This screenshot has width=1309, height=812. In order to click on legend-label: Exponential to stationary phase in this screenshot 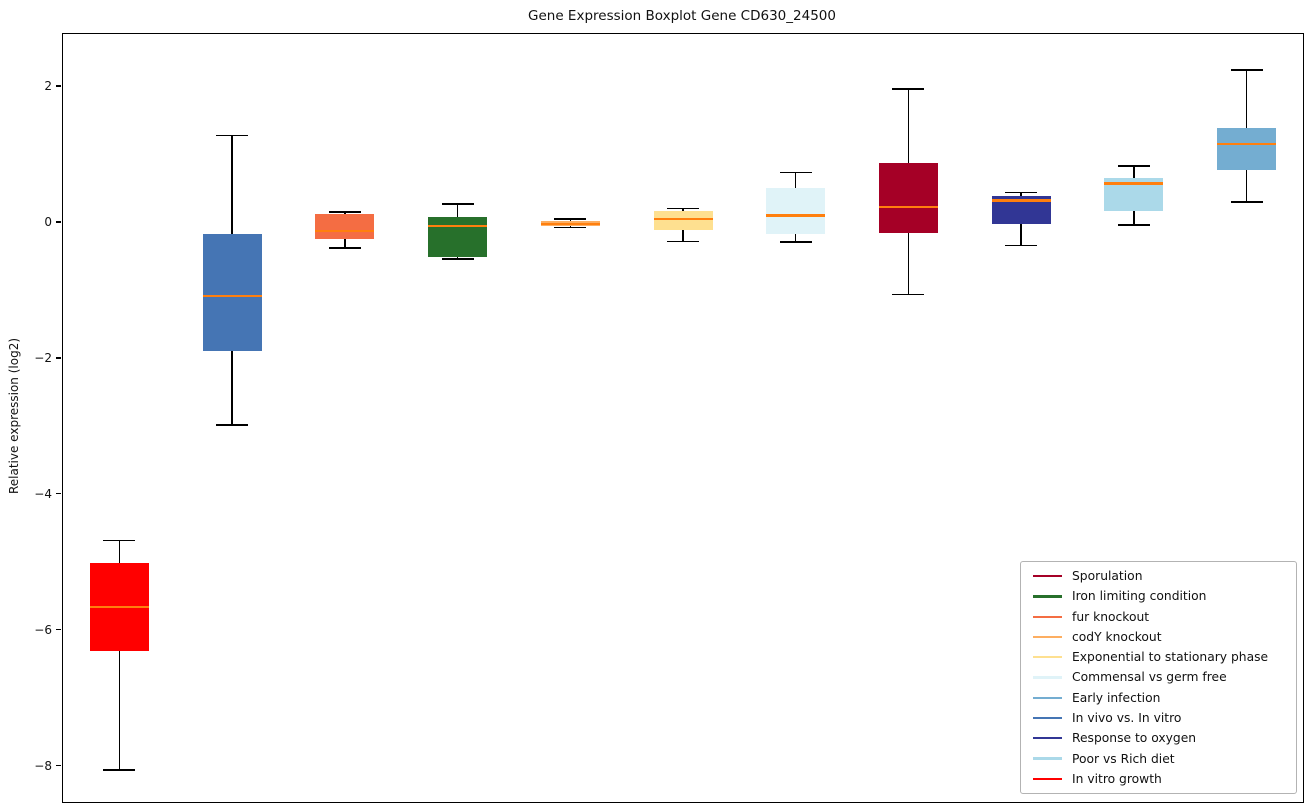, I will do `click(1170, 657)`.